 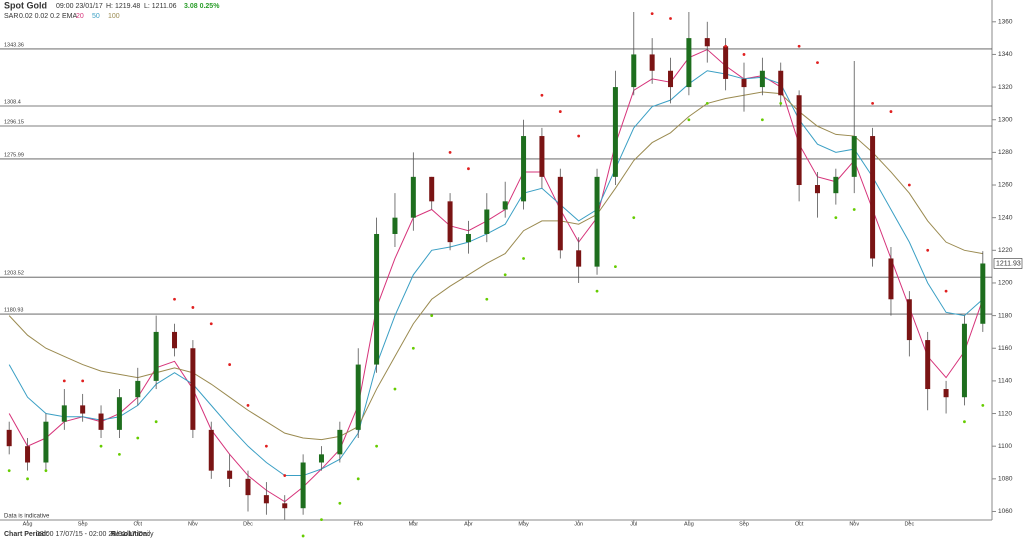 What do you see at coordinates (39, 16) in the screenshot?
I see `sar-params: 0.02 0.02 0.2` at bounding box center [39, 16].